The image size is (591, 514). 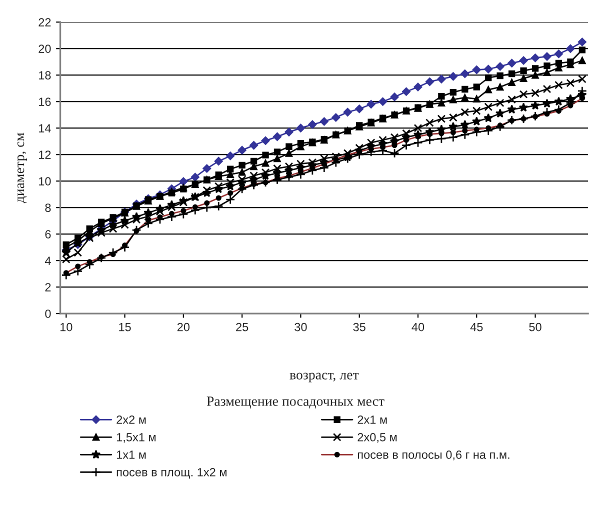 I want to click on legend-label: 2х0,5 м, so click(x=377, y=438).